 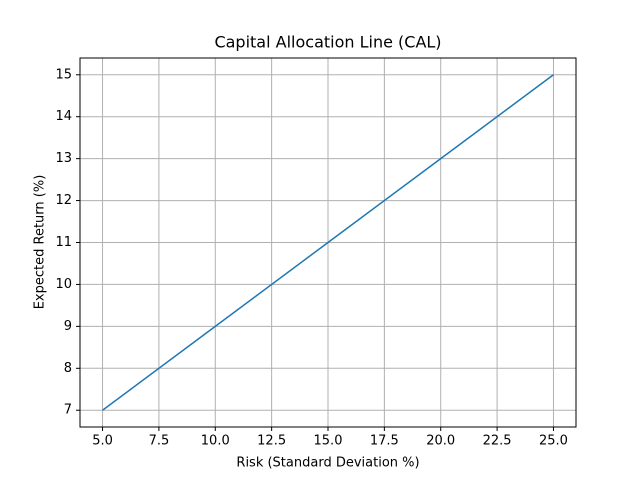 What do you see at coordinates (68, 368) in the screenshot?
I see `y-tick-label: 8` at bounding box center [68, 368].